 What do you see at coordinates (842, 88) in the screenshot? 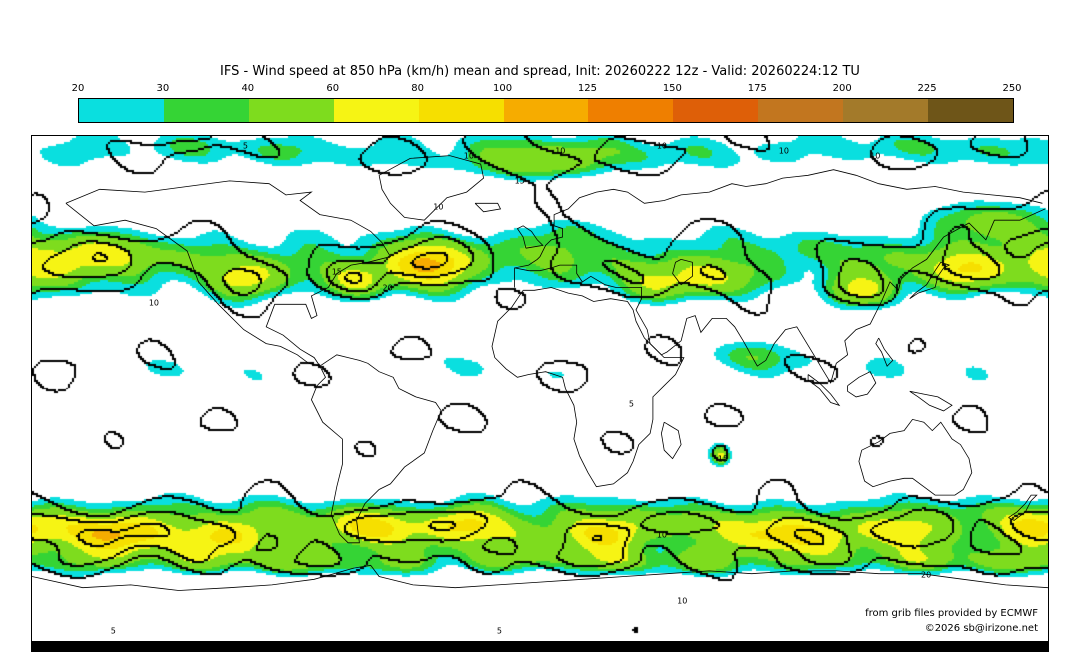
I see `colorbar-tick-label: 200` at bounding box center [842, 88].